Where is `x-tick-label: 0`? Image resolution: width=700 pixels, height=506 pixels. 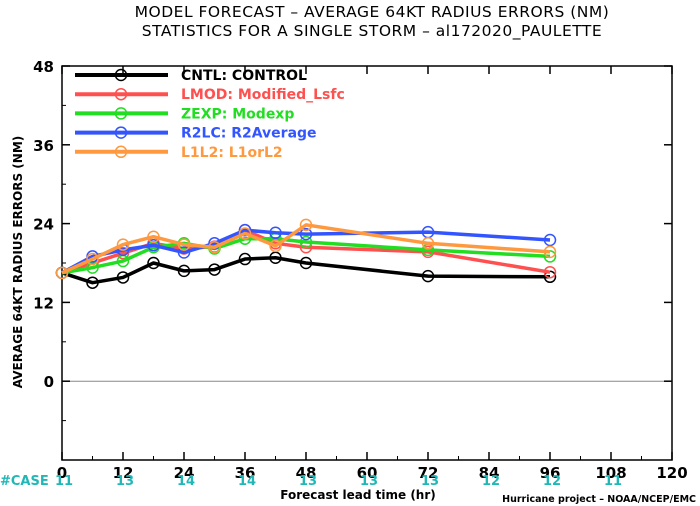
x-tick-label: 0 is located at coordinates (62, 473).